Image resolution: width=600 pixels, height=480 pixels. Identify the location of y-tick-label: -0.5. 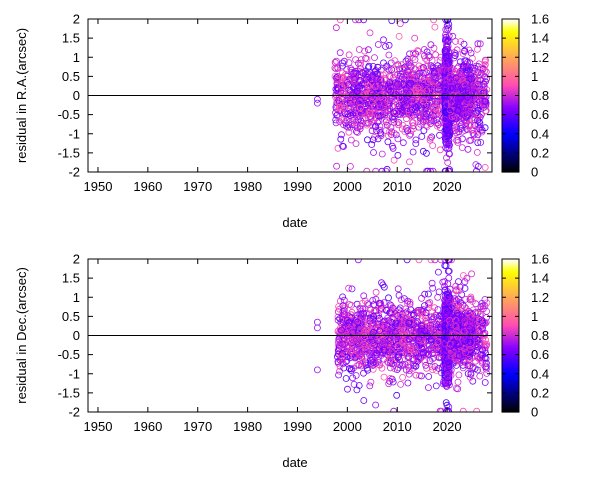
(69, 114).